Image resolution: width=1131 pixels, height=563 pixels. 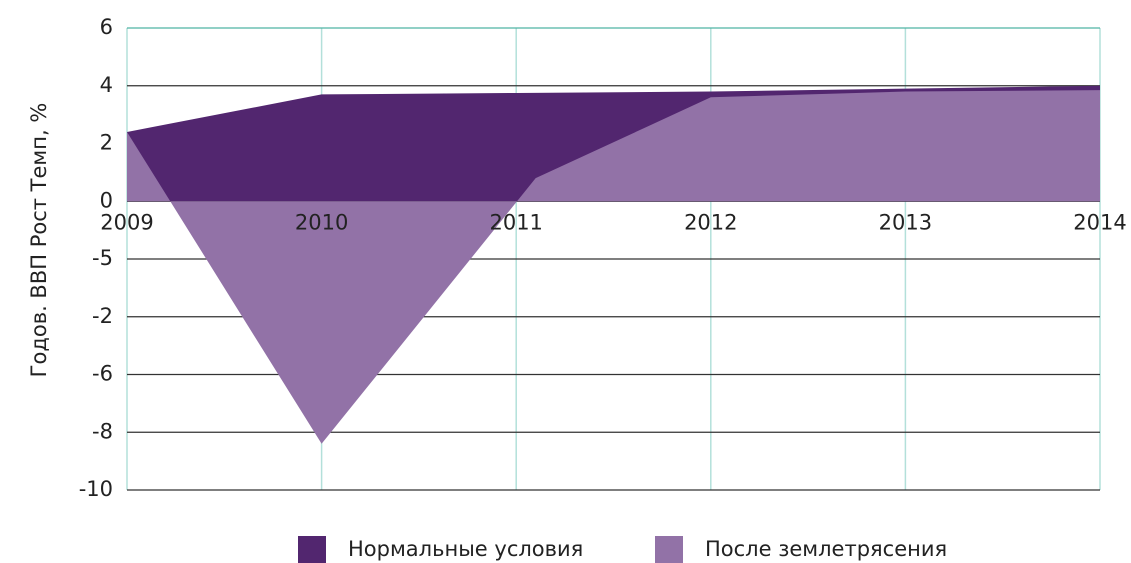 I want to click on x-tick-label: 2011, so click(x=515, y=222).